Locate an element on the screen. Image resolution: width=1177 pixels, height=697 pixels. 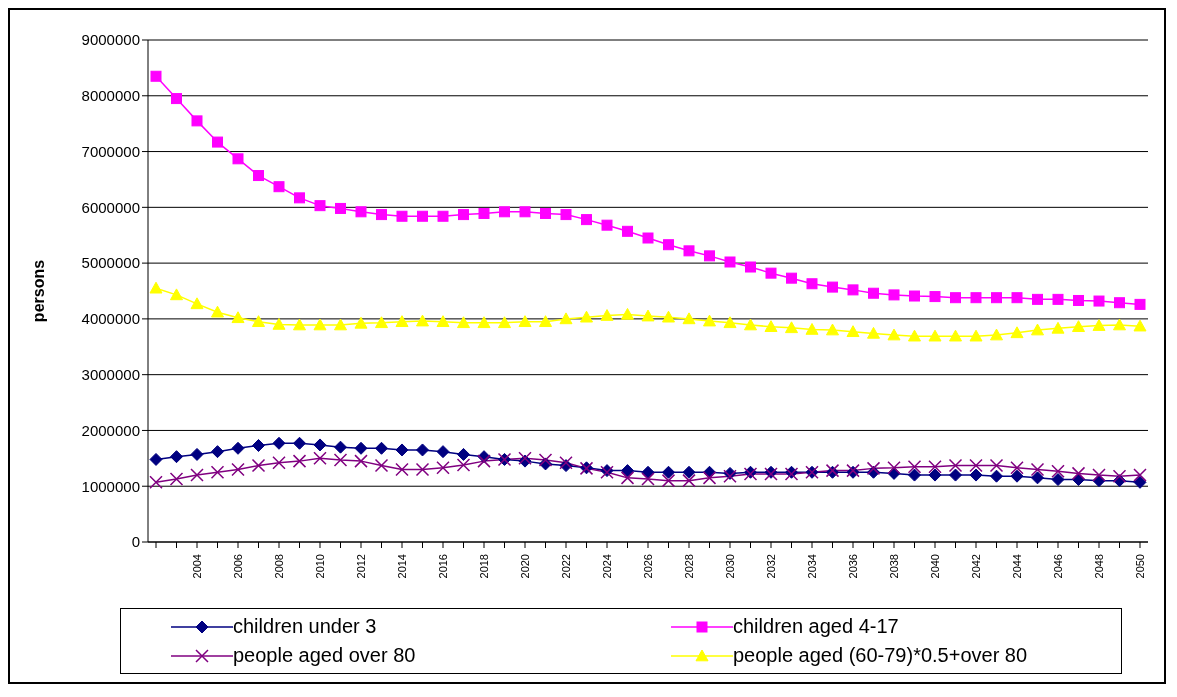
y-tick-label: 5000000 is located at coordinates (110, 263).